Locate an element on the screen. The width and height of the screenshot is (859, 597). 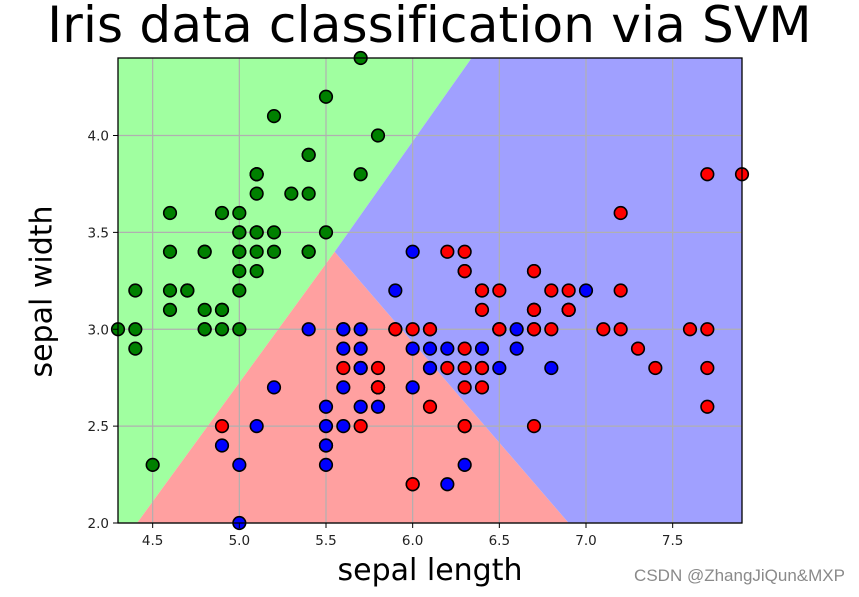
x-tick-label: 5.0 is located at coordinates (239, 541).